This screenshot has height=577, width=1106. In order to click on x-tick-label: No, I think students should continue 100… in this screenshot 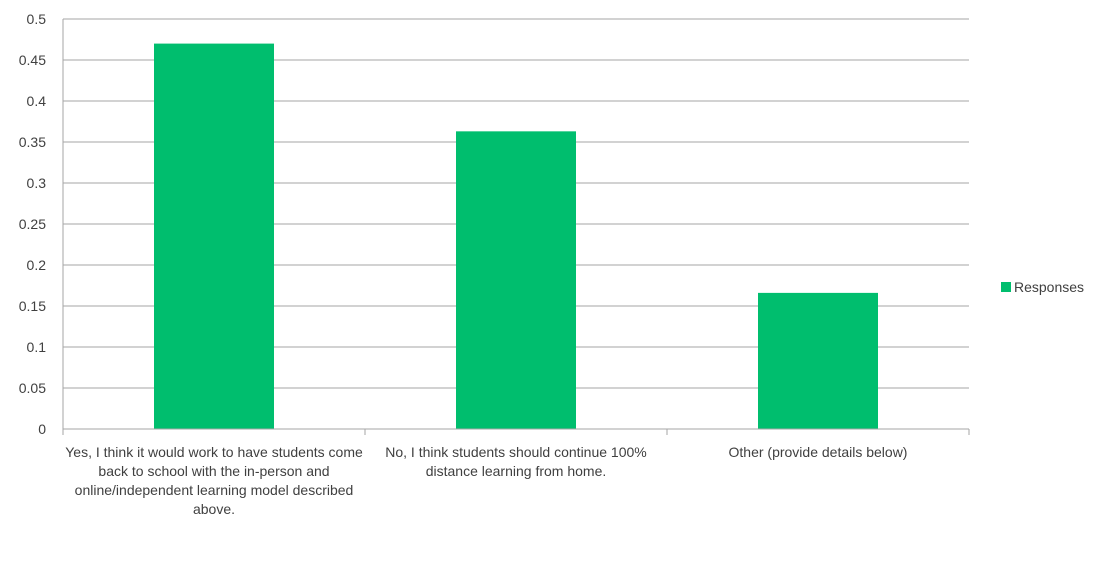, I will do `click(516, 461)`.